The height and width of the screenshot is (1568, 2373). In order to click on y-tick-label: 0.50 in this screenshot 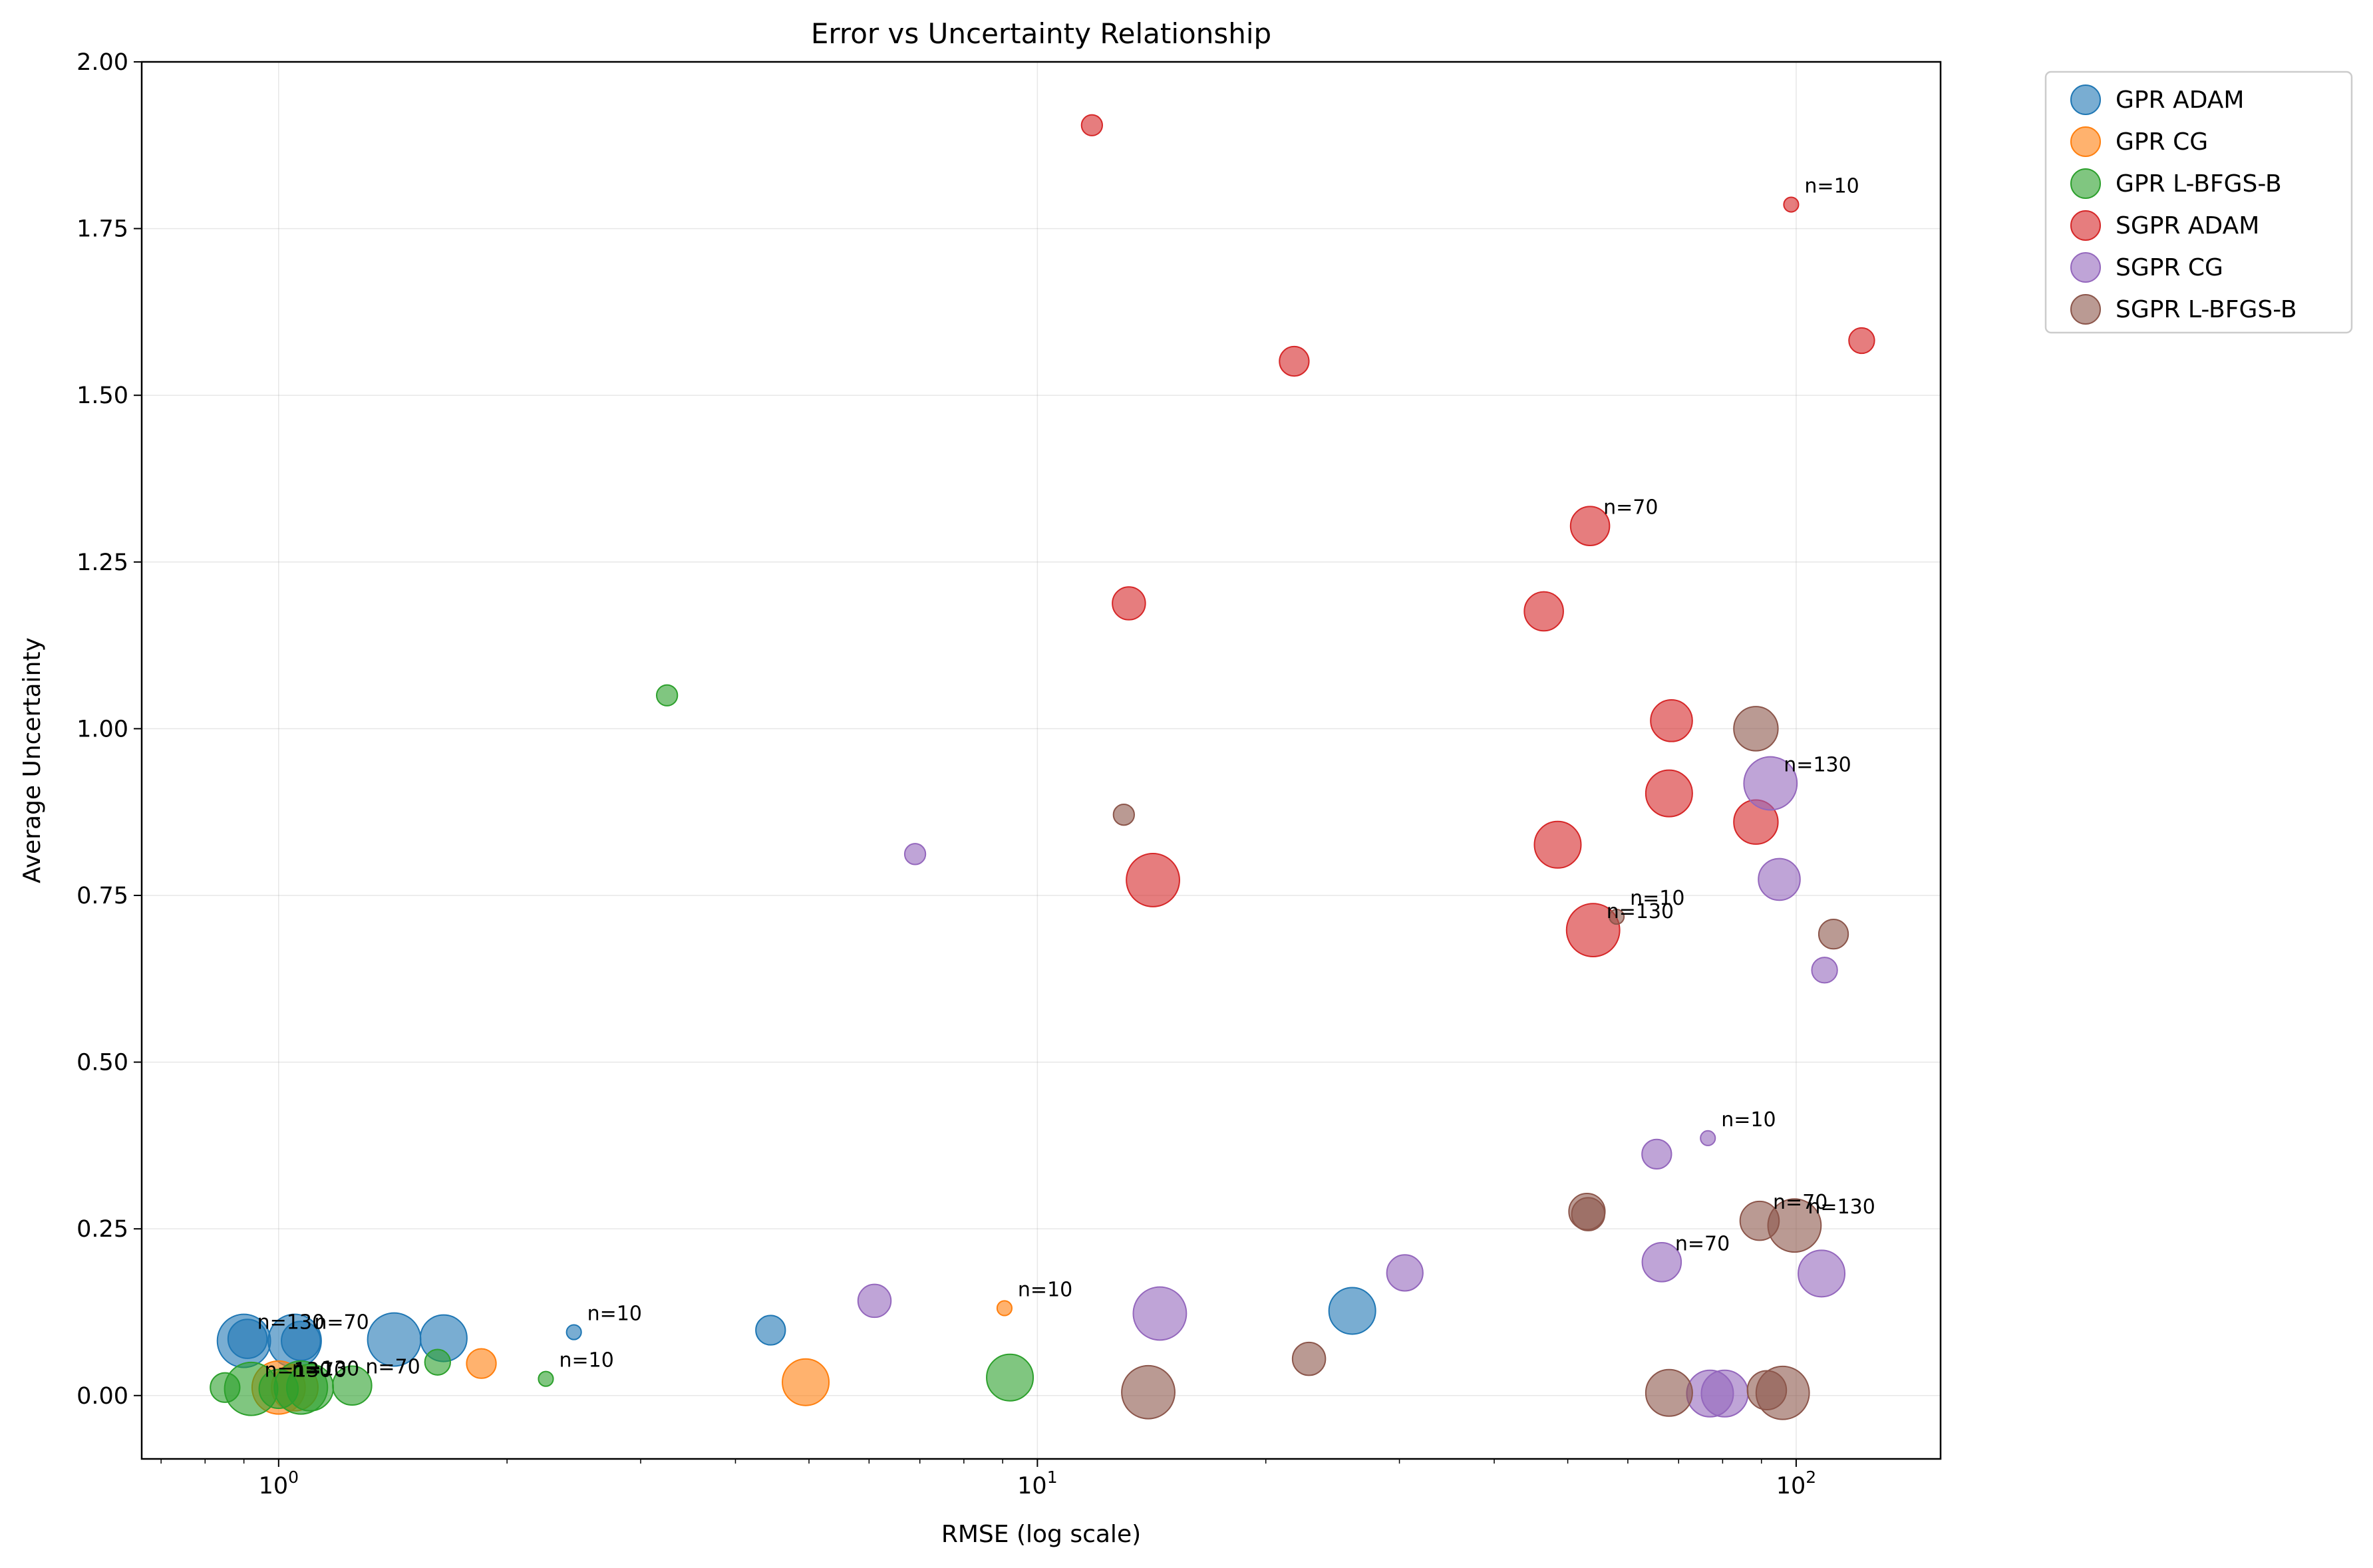, I will do `click(102, 1063)`.